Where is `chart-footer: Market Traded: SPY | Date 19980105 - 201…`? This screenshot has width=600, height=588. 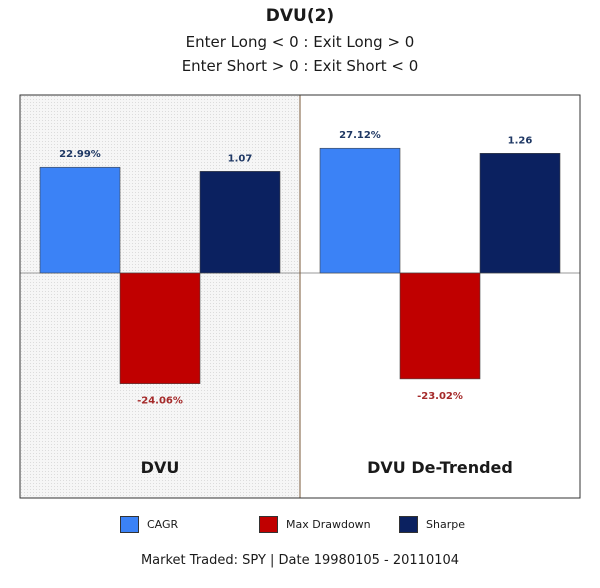
chart-footer: Market Traded: SPY | Date 19980105 - 201… is located at coordinates (300, 560).